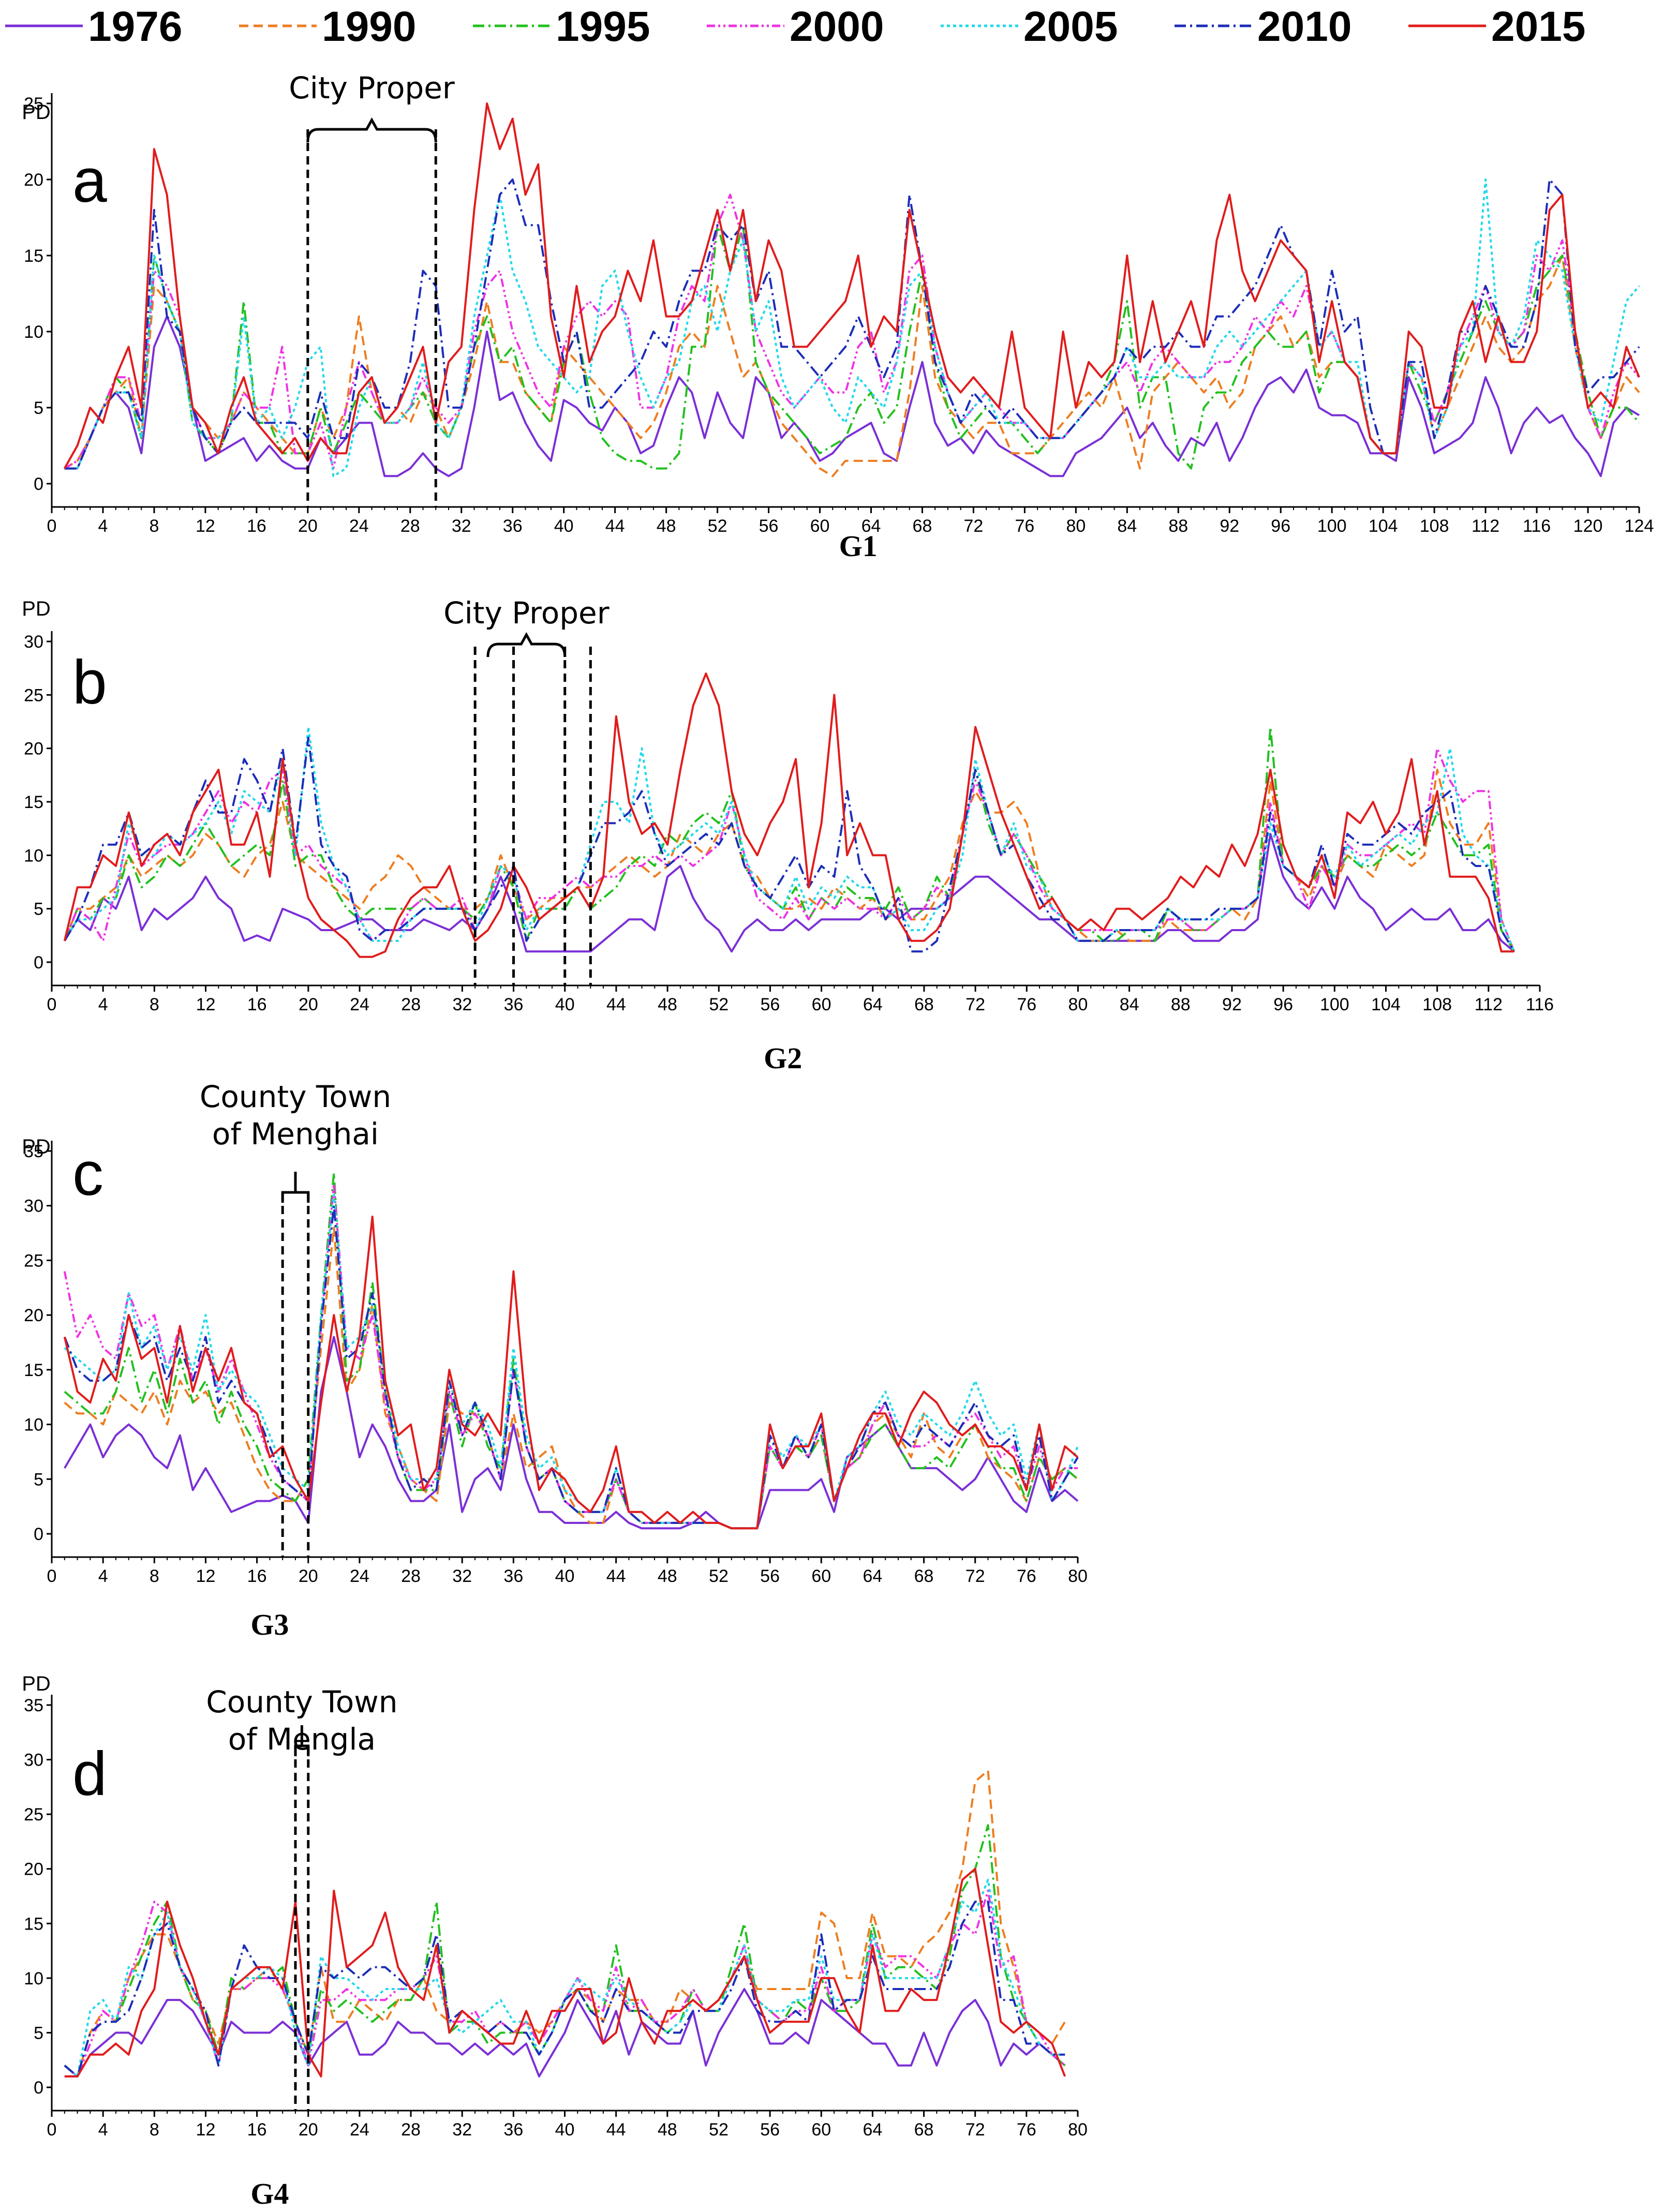 This screenshot has width=1664, height=2212. I want to click on x-tick-label: 88, so click(1181, 1004).